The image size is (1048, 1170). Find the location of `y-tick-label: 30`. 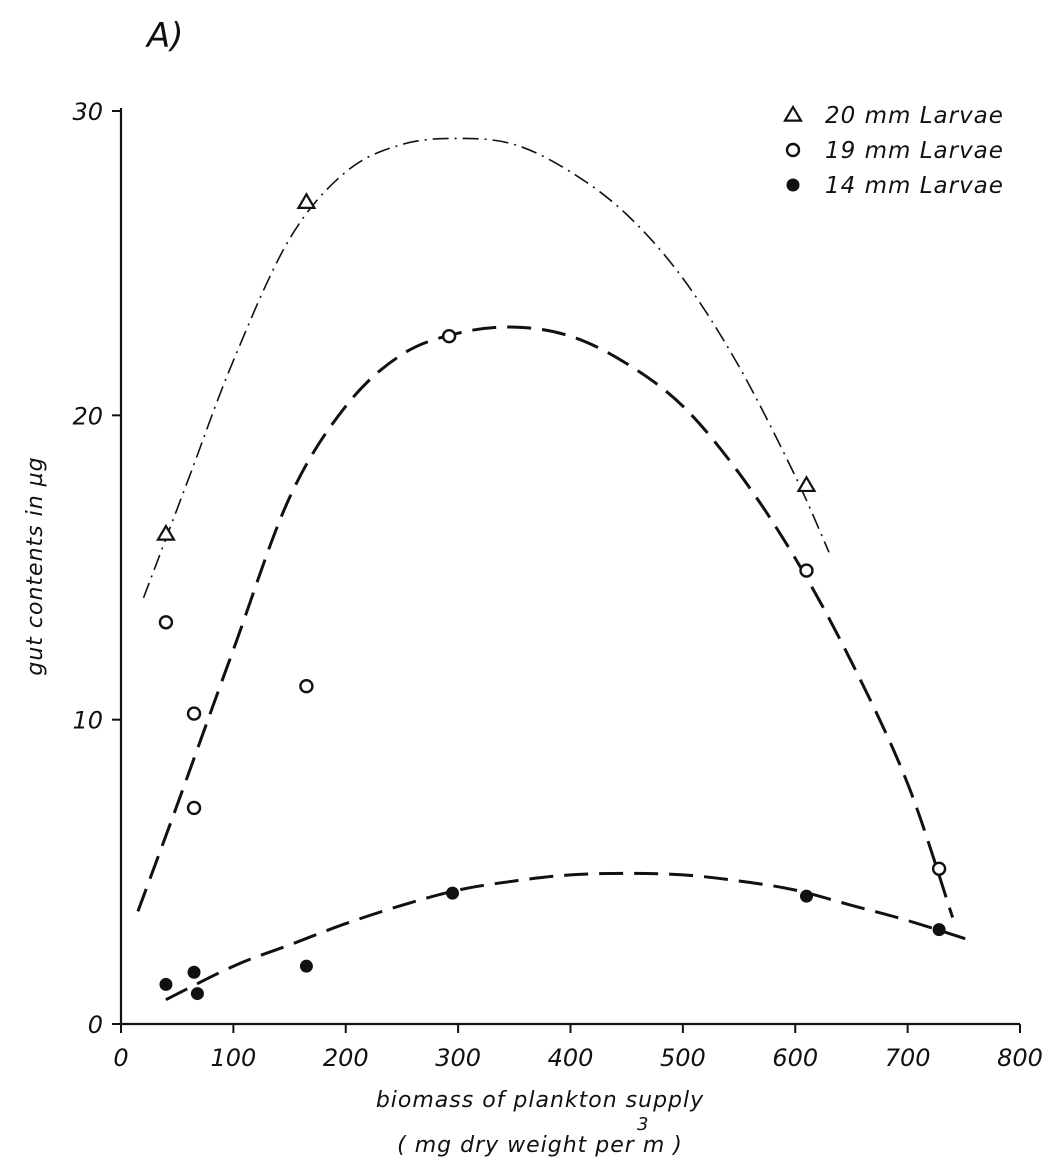

y-tick-label: 30 is located at coordinates (87, 112).